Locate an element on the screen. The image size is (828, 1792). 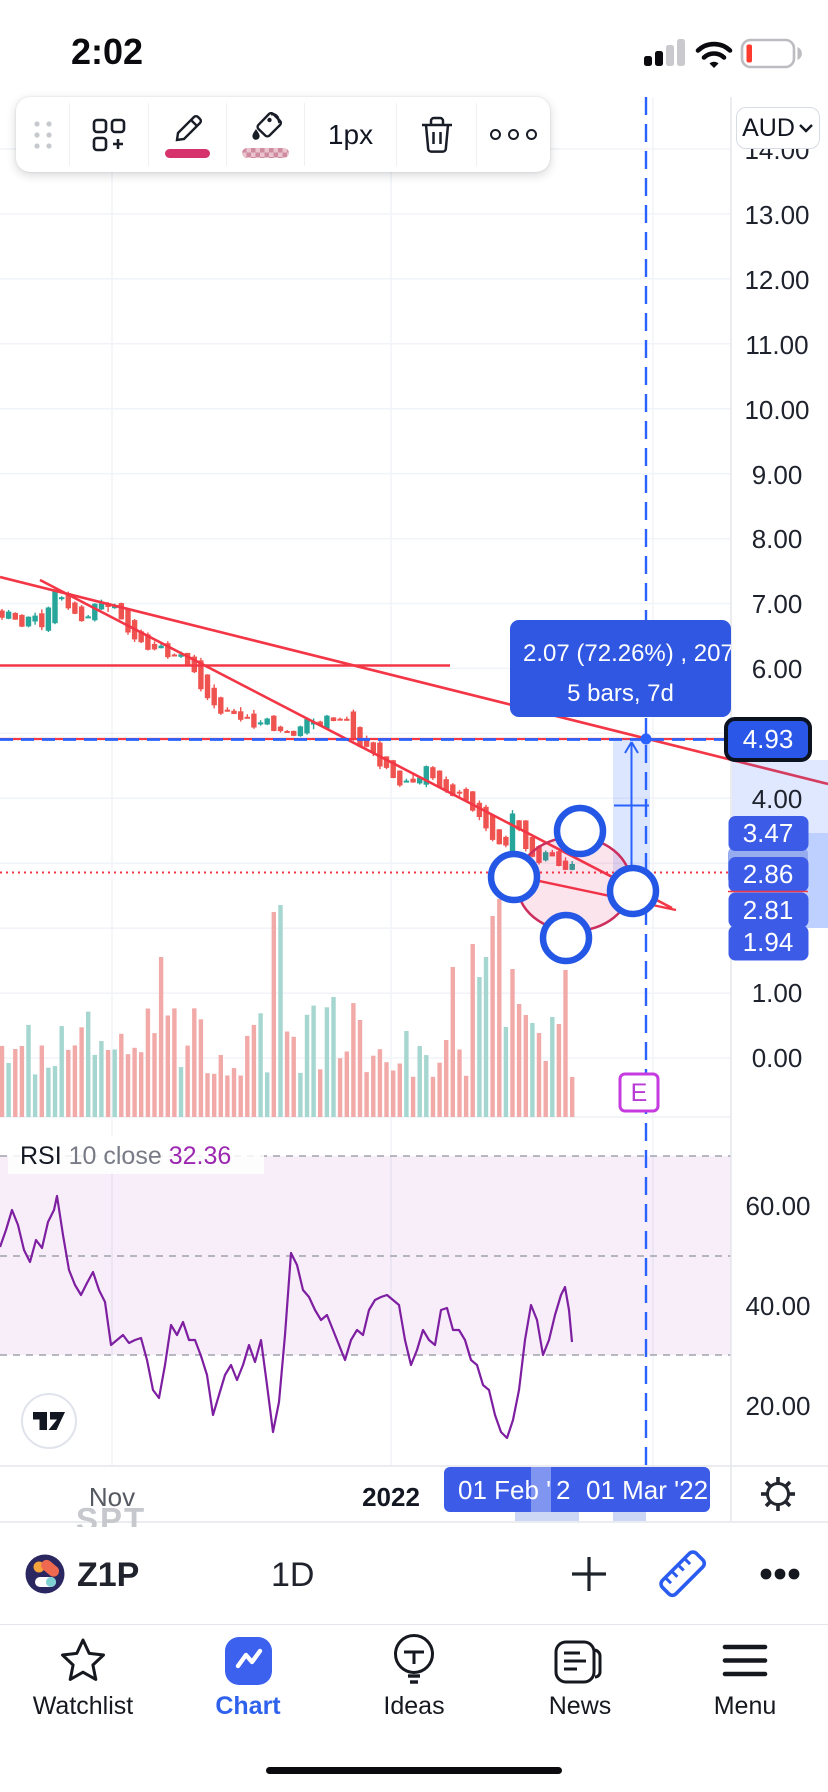
svg-text: RSI 10 close 32.36 is located at coordinates (125, 1156).